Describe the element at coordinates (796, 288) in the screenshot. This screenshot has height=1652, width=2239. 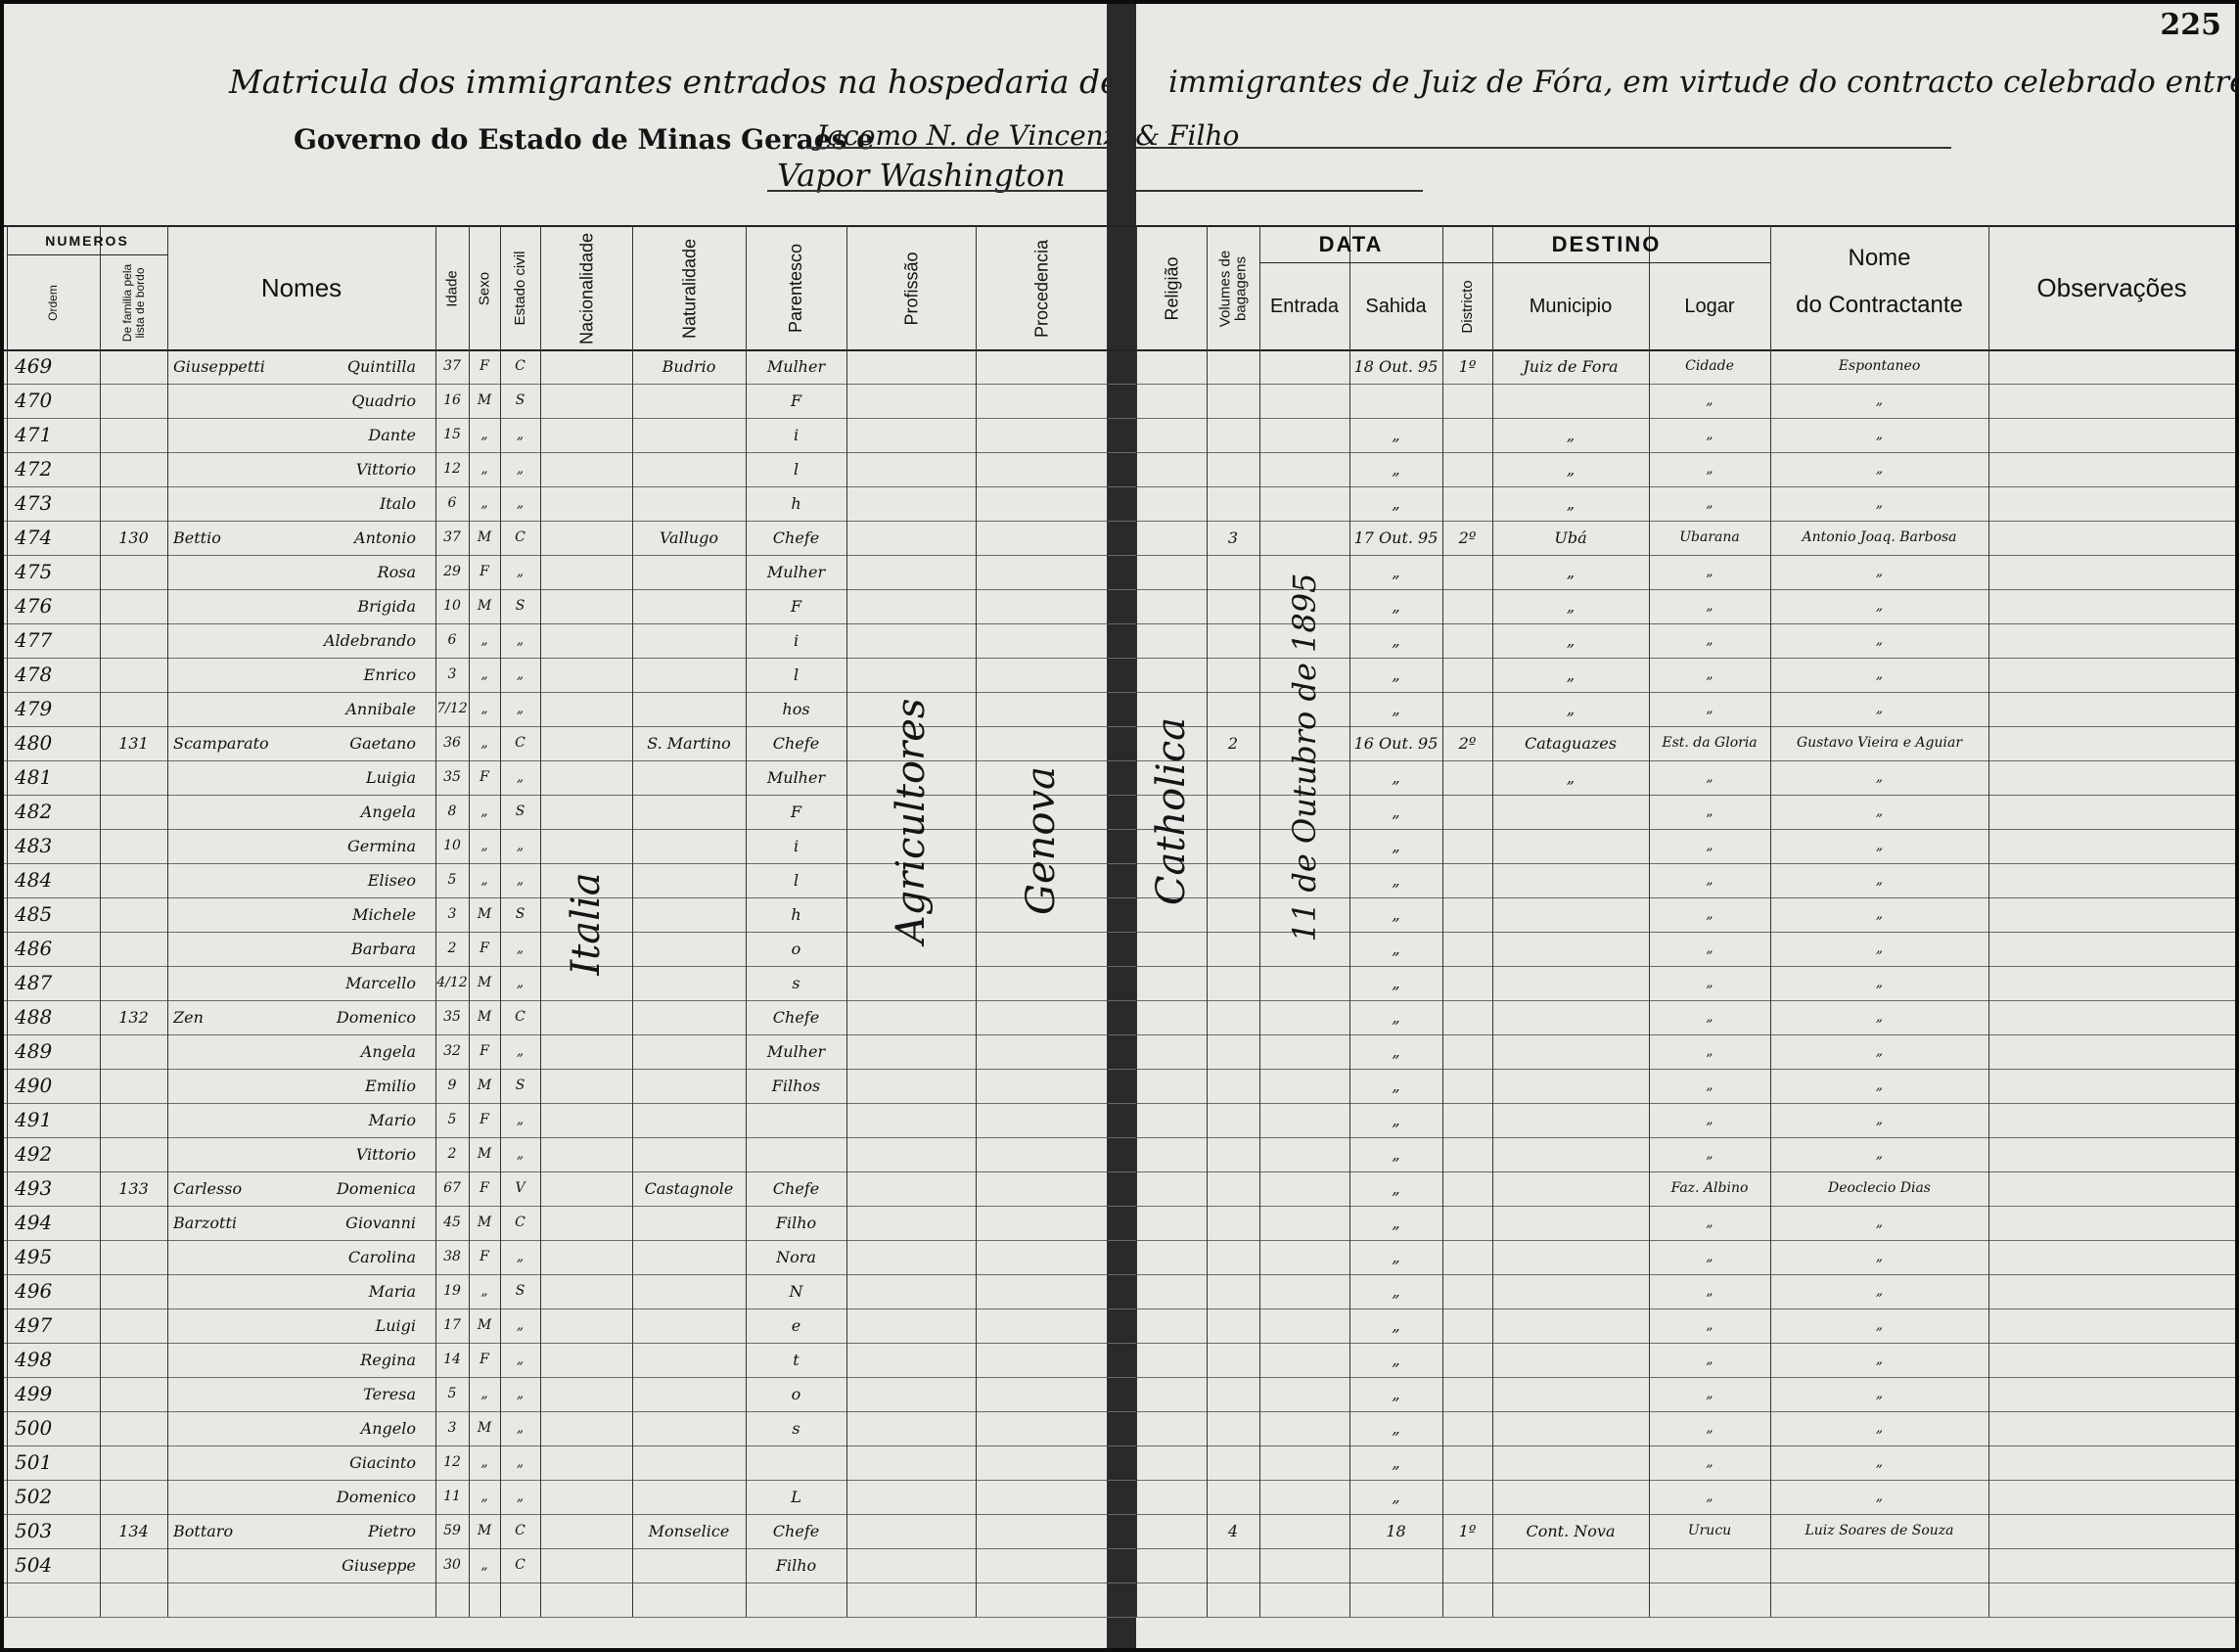
I see `column-header: Parentesco` at that location.